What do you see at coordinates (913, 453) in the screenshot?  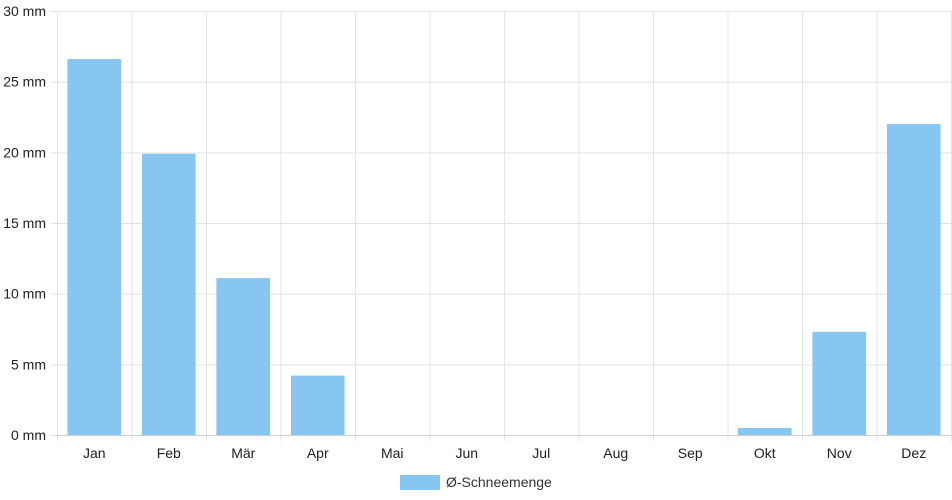 I see `x-tick-label: Dez` at bounding box center [913, 453].